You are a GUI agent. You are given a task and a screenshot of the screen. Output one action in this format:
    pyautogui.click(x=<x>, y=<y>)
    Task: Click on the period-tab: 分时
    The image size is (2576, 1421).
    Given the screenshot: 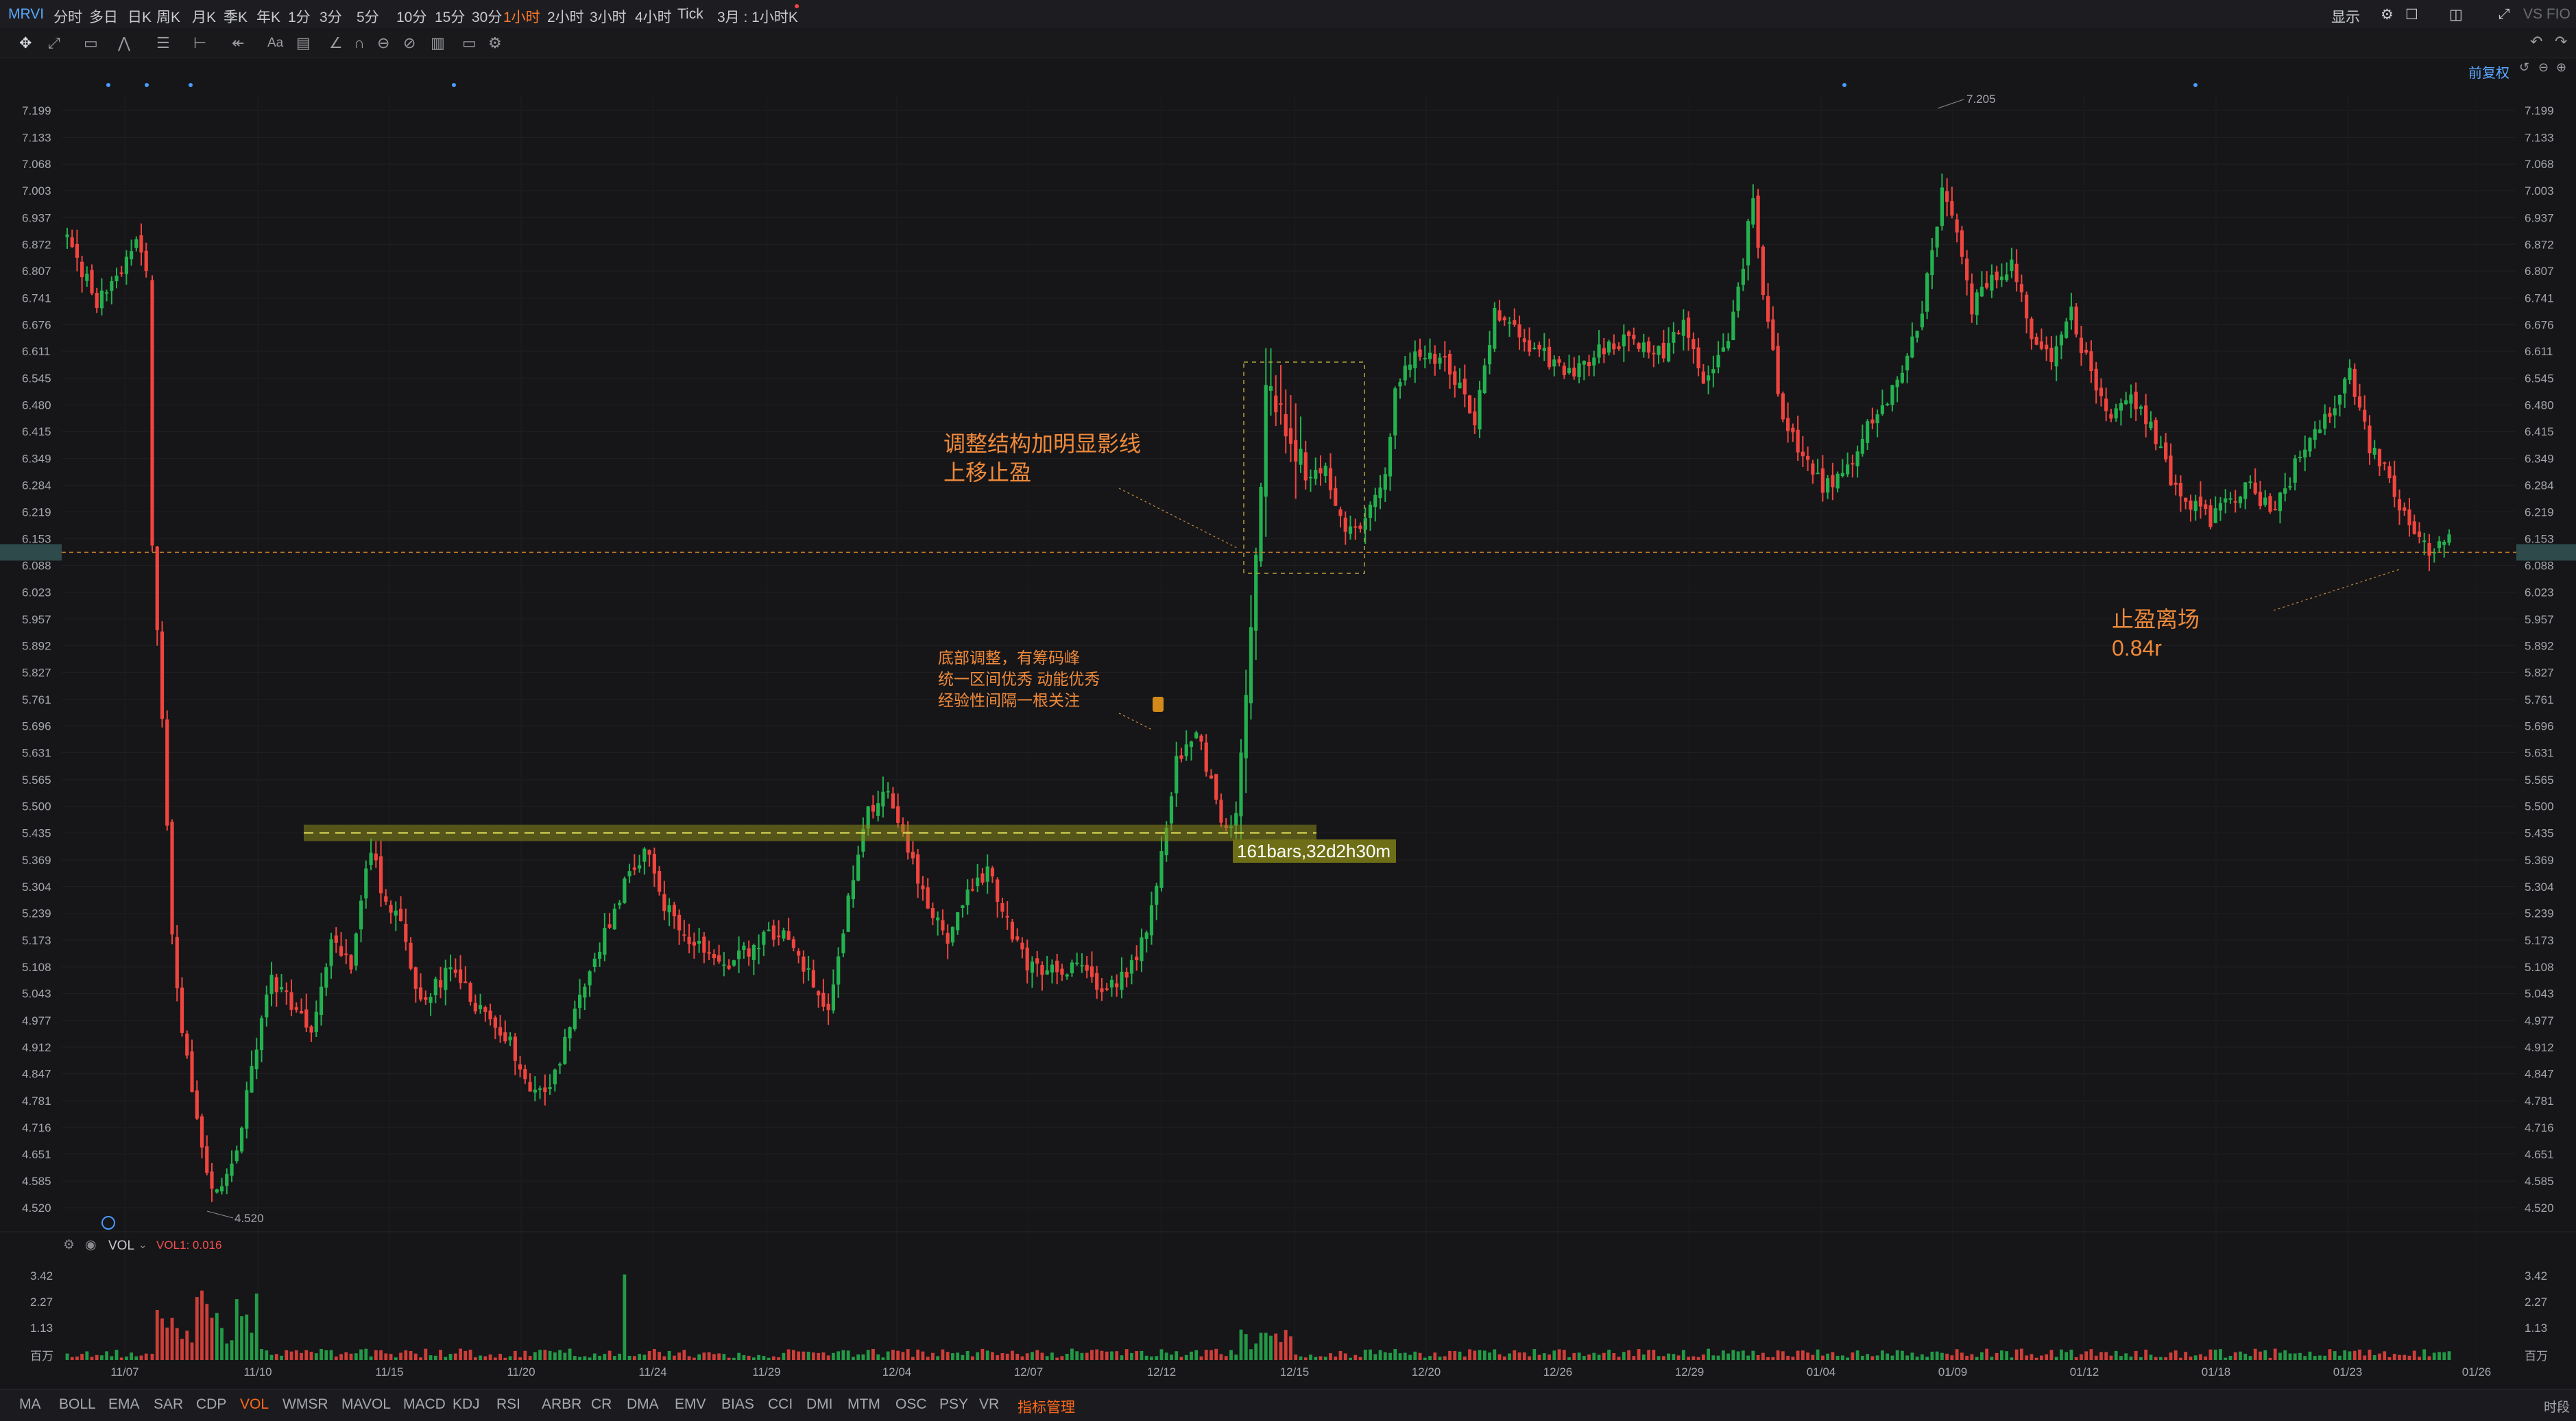 What is the action you would take?
    pyautogui.click(x=67, y=17)
    